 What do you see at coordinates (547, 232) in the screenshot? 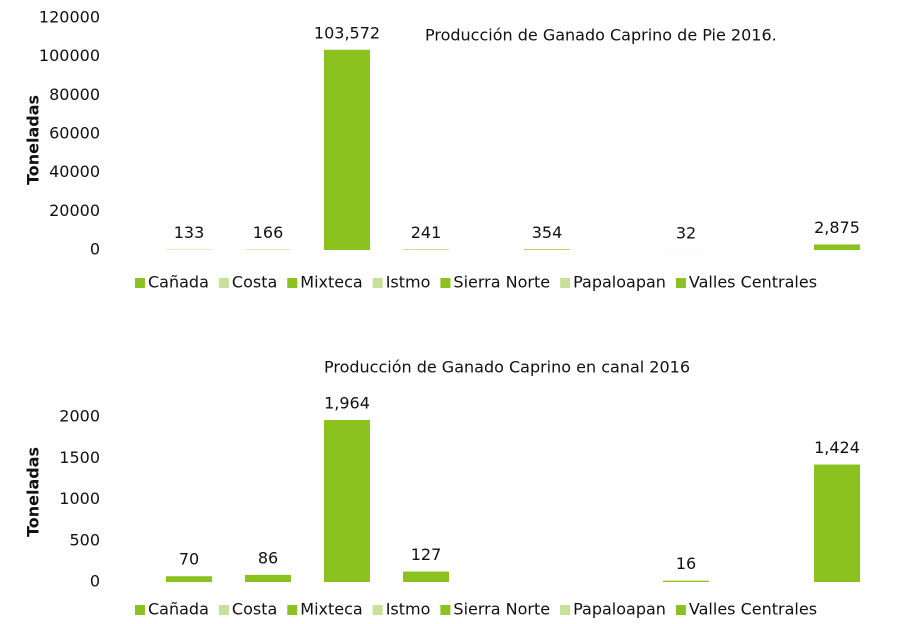
I see `value-label: 354` at bounding box center [547, 232].